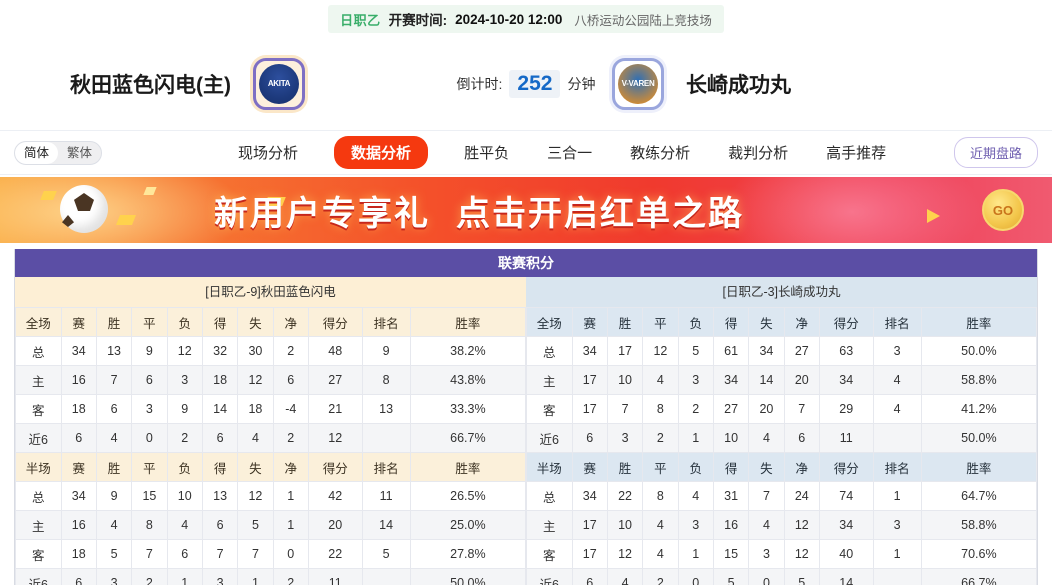  What do you see at coordinates (782, 467) in the screenshot?
I see `table-header-row-half-away: 半场赛胜平负得失净得分 排名 胜率` at bounding box center [782, 467].